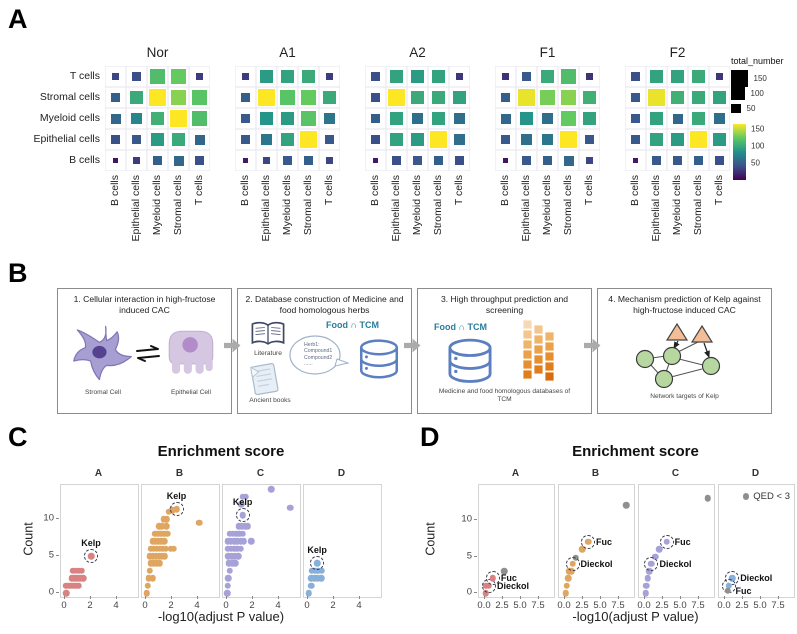 The height and width of the screenshot is (634, 797). Describe the element at coordinates (763, 159) in the screenshot. I see `colorbar-legend: 150 100 50` at that location.